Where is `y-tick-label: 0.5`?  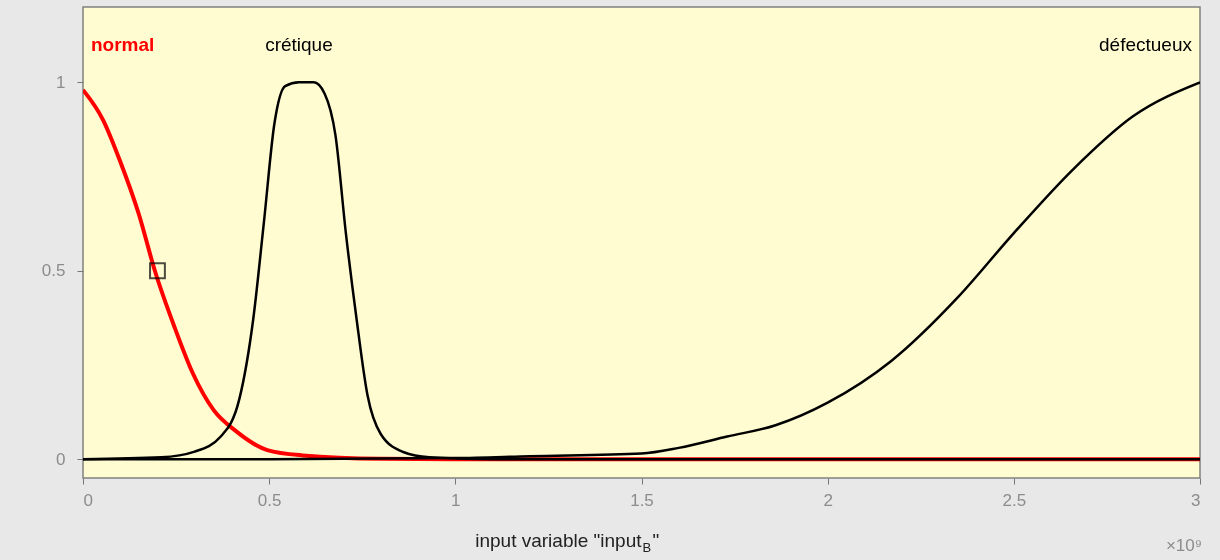 y-tick-label: 0.5 is located at coordinates (53, 271).